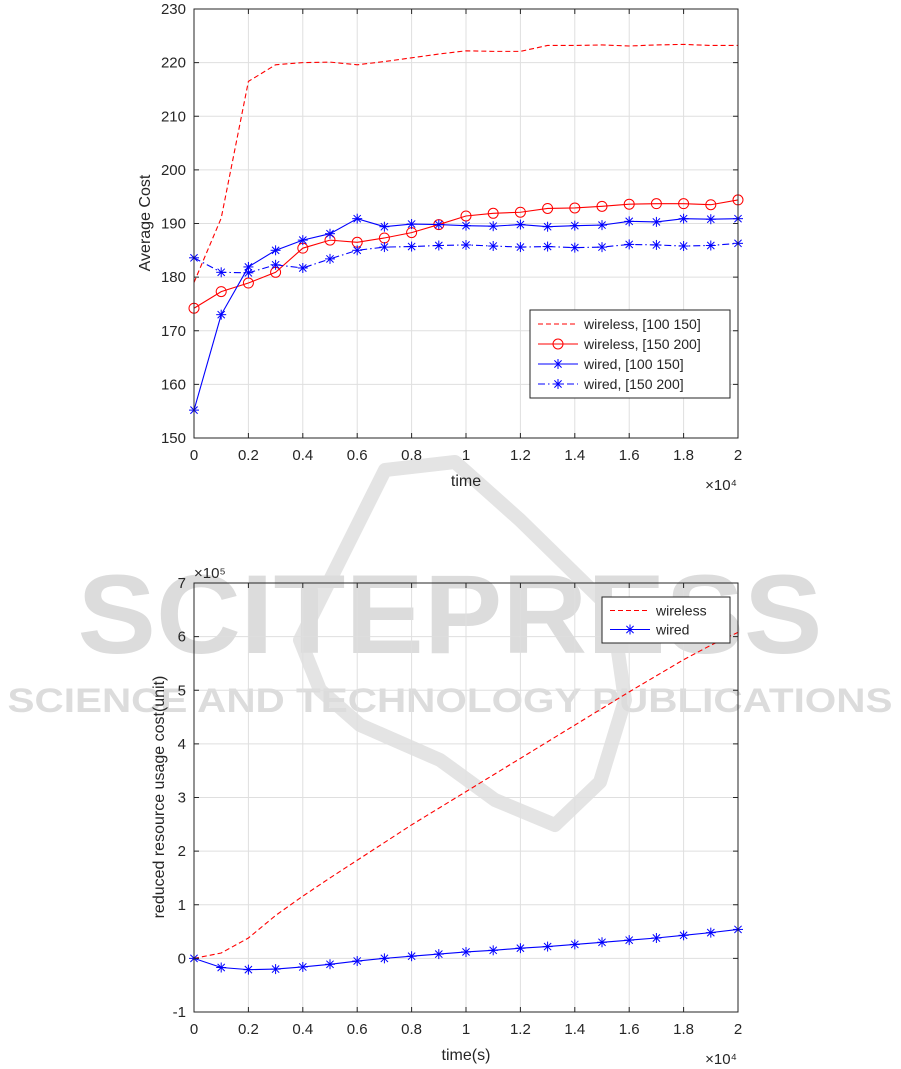 The width and height of the screenshot is (901, 1069). What do you see at coordinates (173, 224) in the screenshot?
I see `y-tick-label: 190` at bounding box center [173, 224].